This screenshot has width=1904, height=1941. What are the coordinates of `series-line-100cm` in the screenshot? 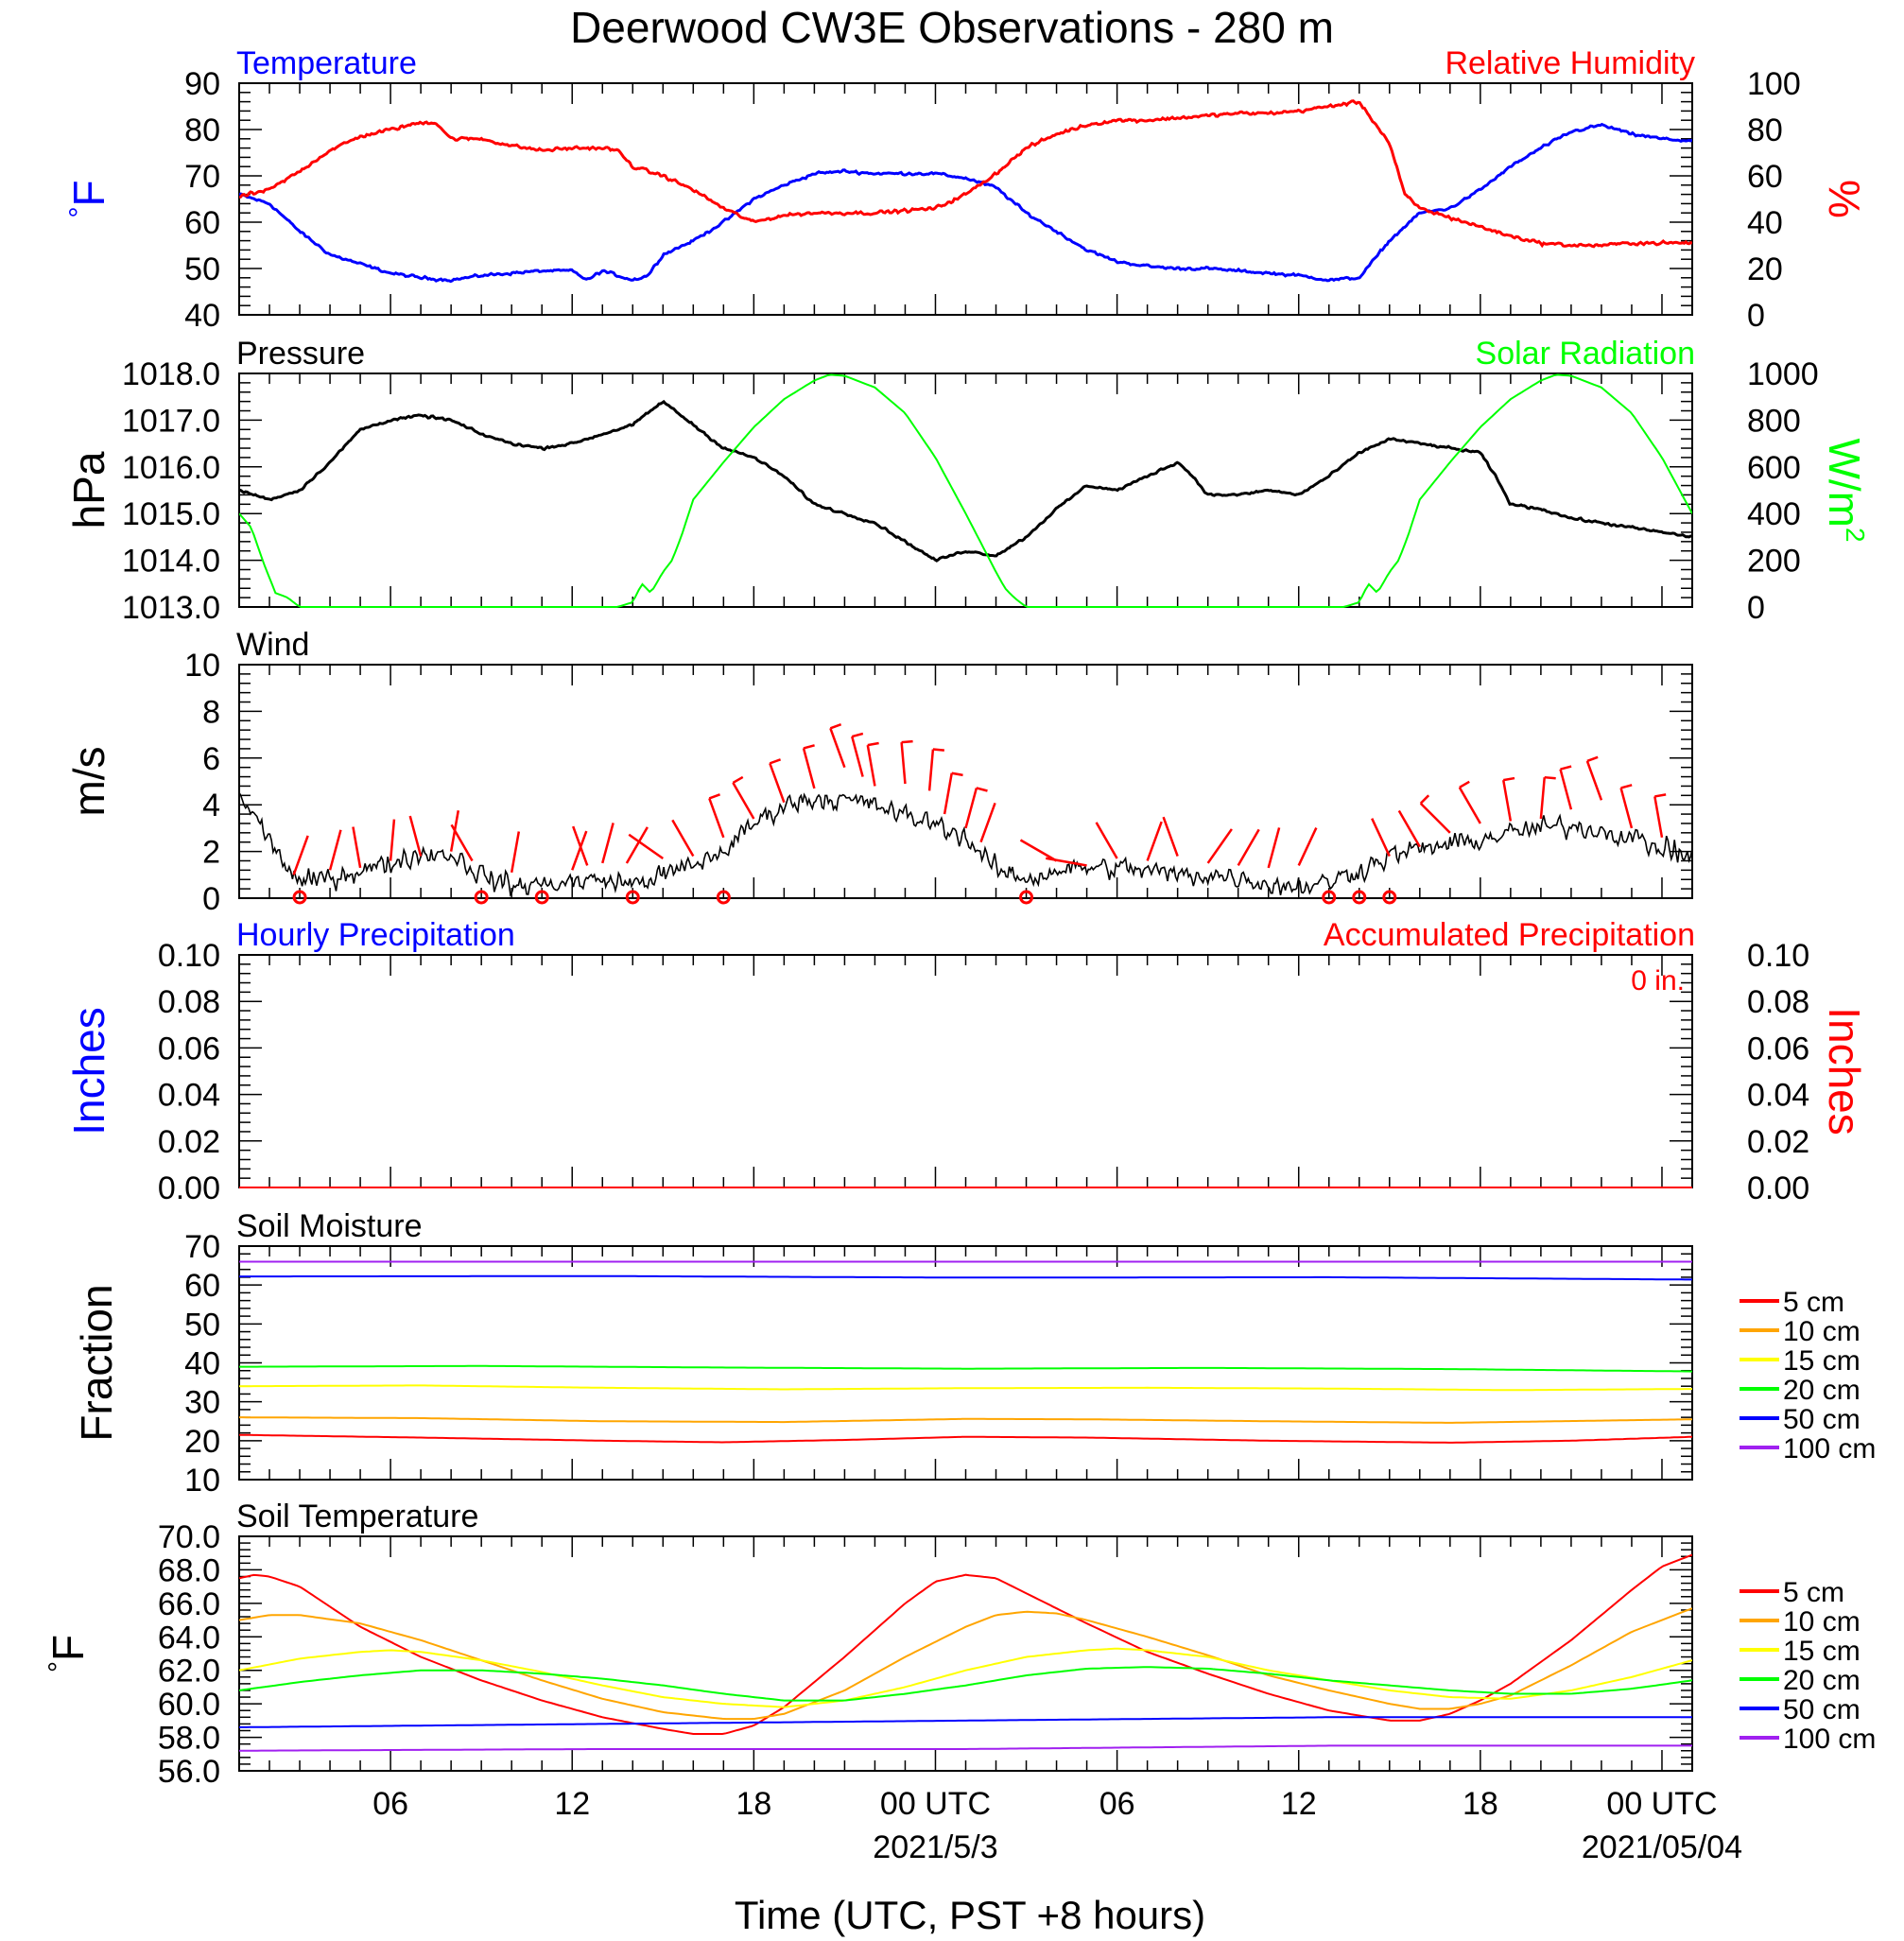 It's located at (966, 1748).